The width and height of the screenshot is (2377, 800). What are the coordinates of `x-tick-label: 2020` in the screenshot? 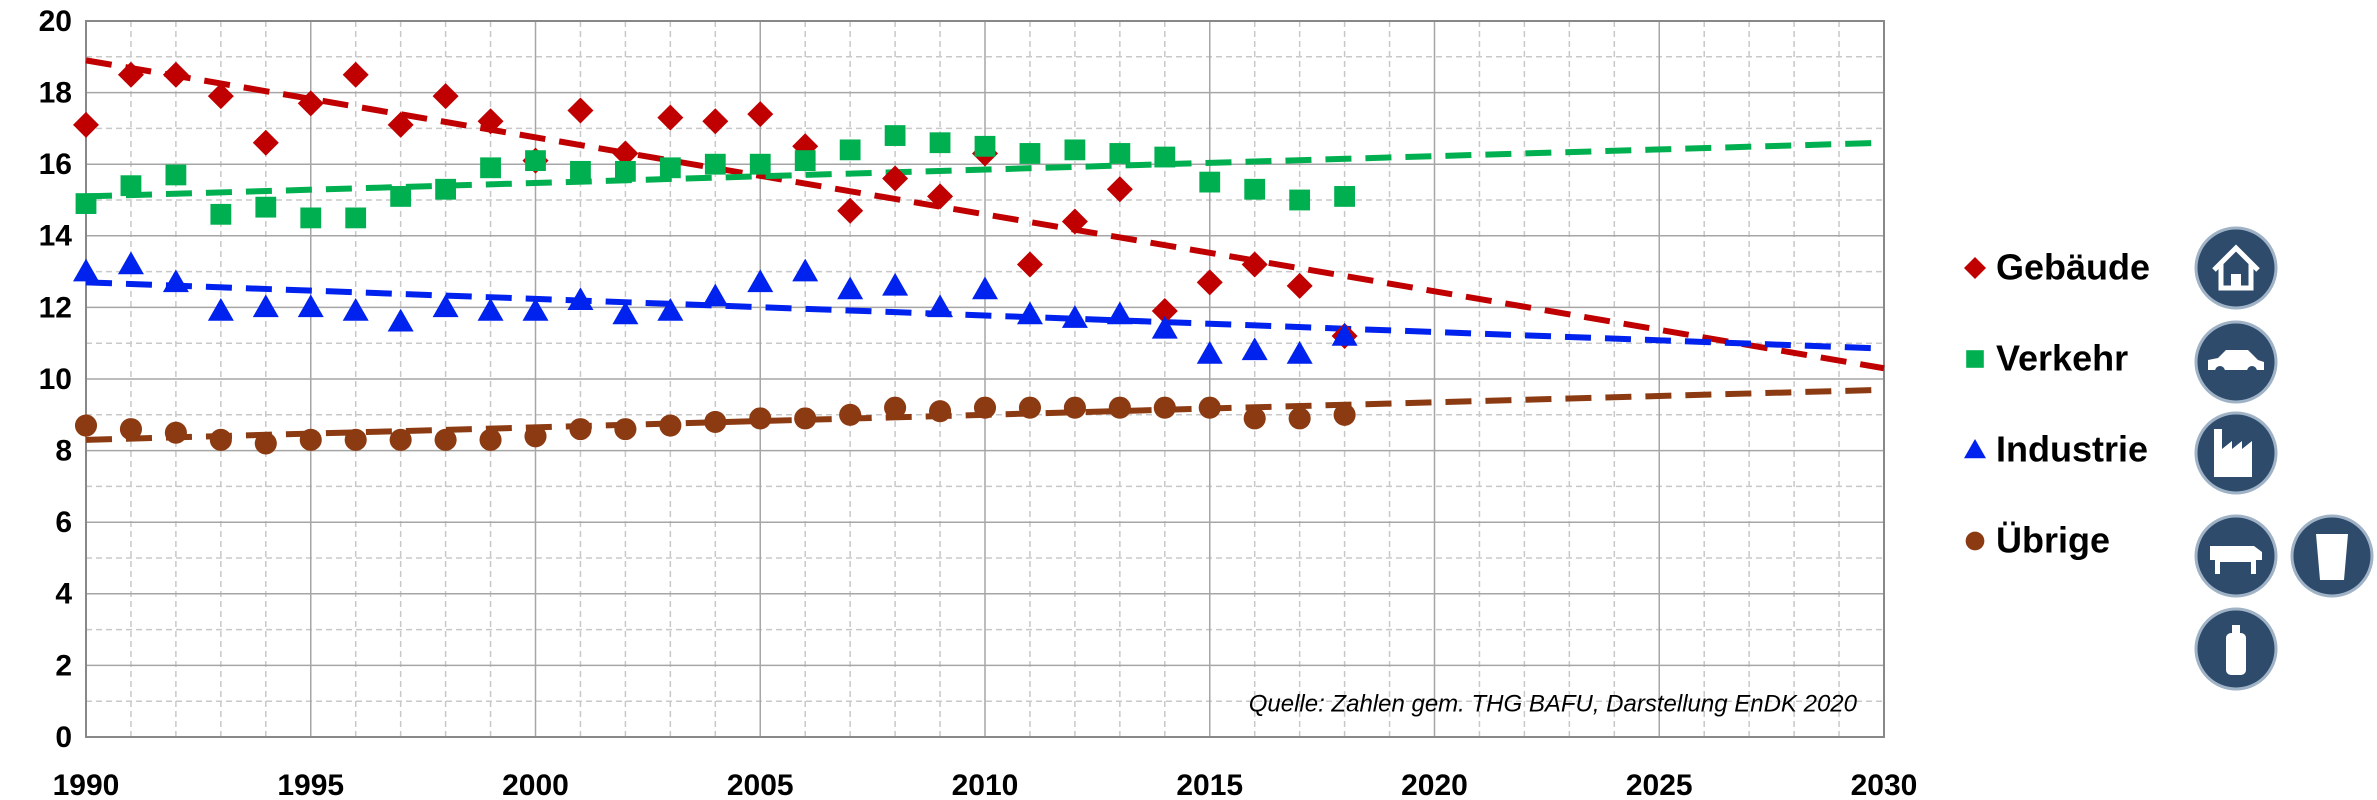 It's located at (1434, 784).